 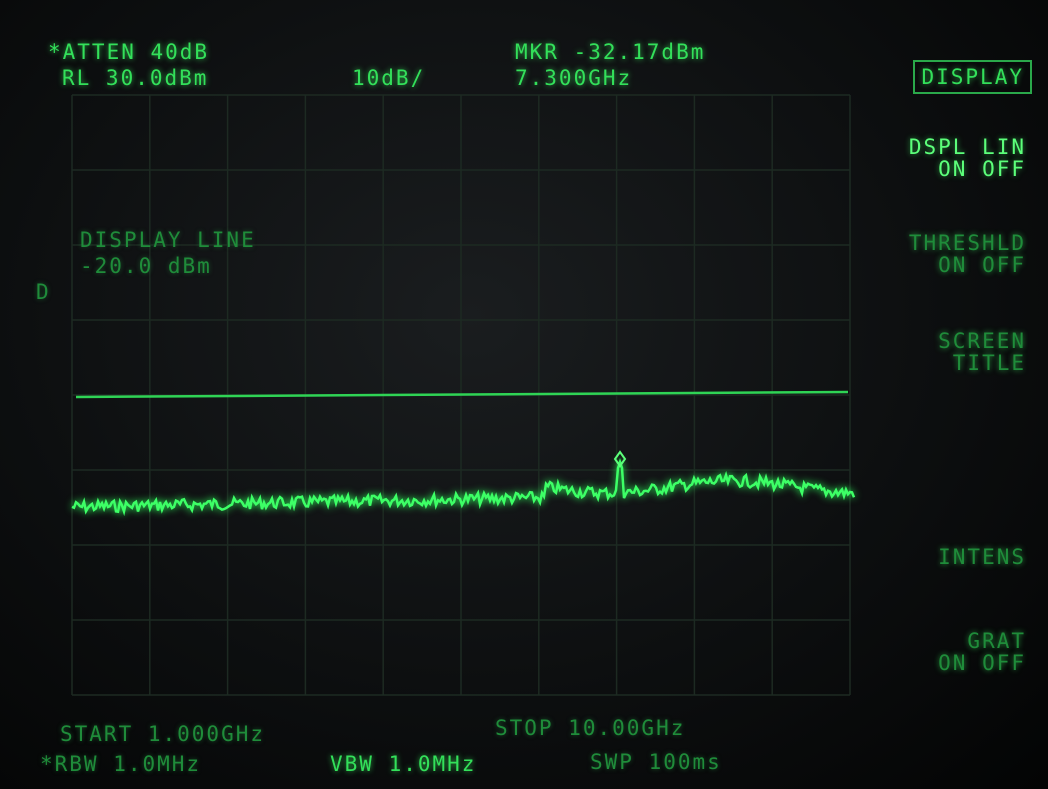 I want to click on trace, so click(x=463, y=487).